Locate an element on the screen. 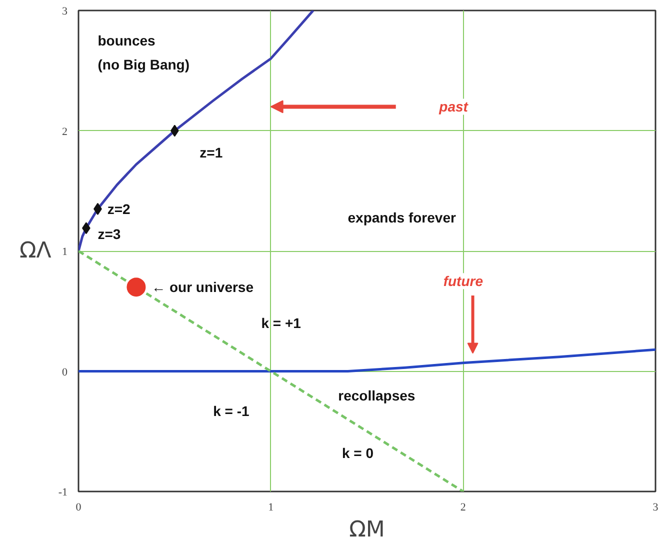 The image size is (665, 549). annotation: (no Big Bang) is located at coordinates (144, 64).